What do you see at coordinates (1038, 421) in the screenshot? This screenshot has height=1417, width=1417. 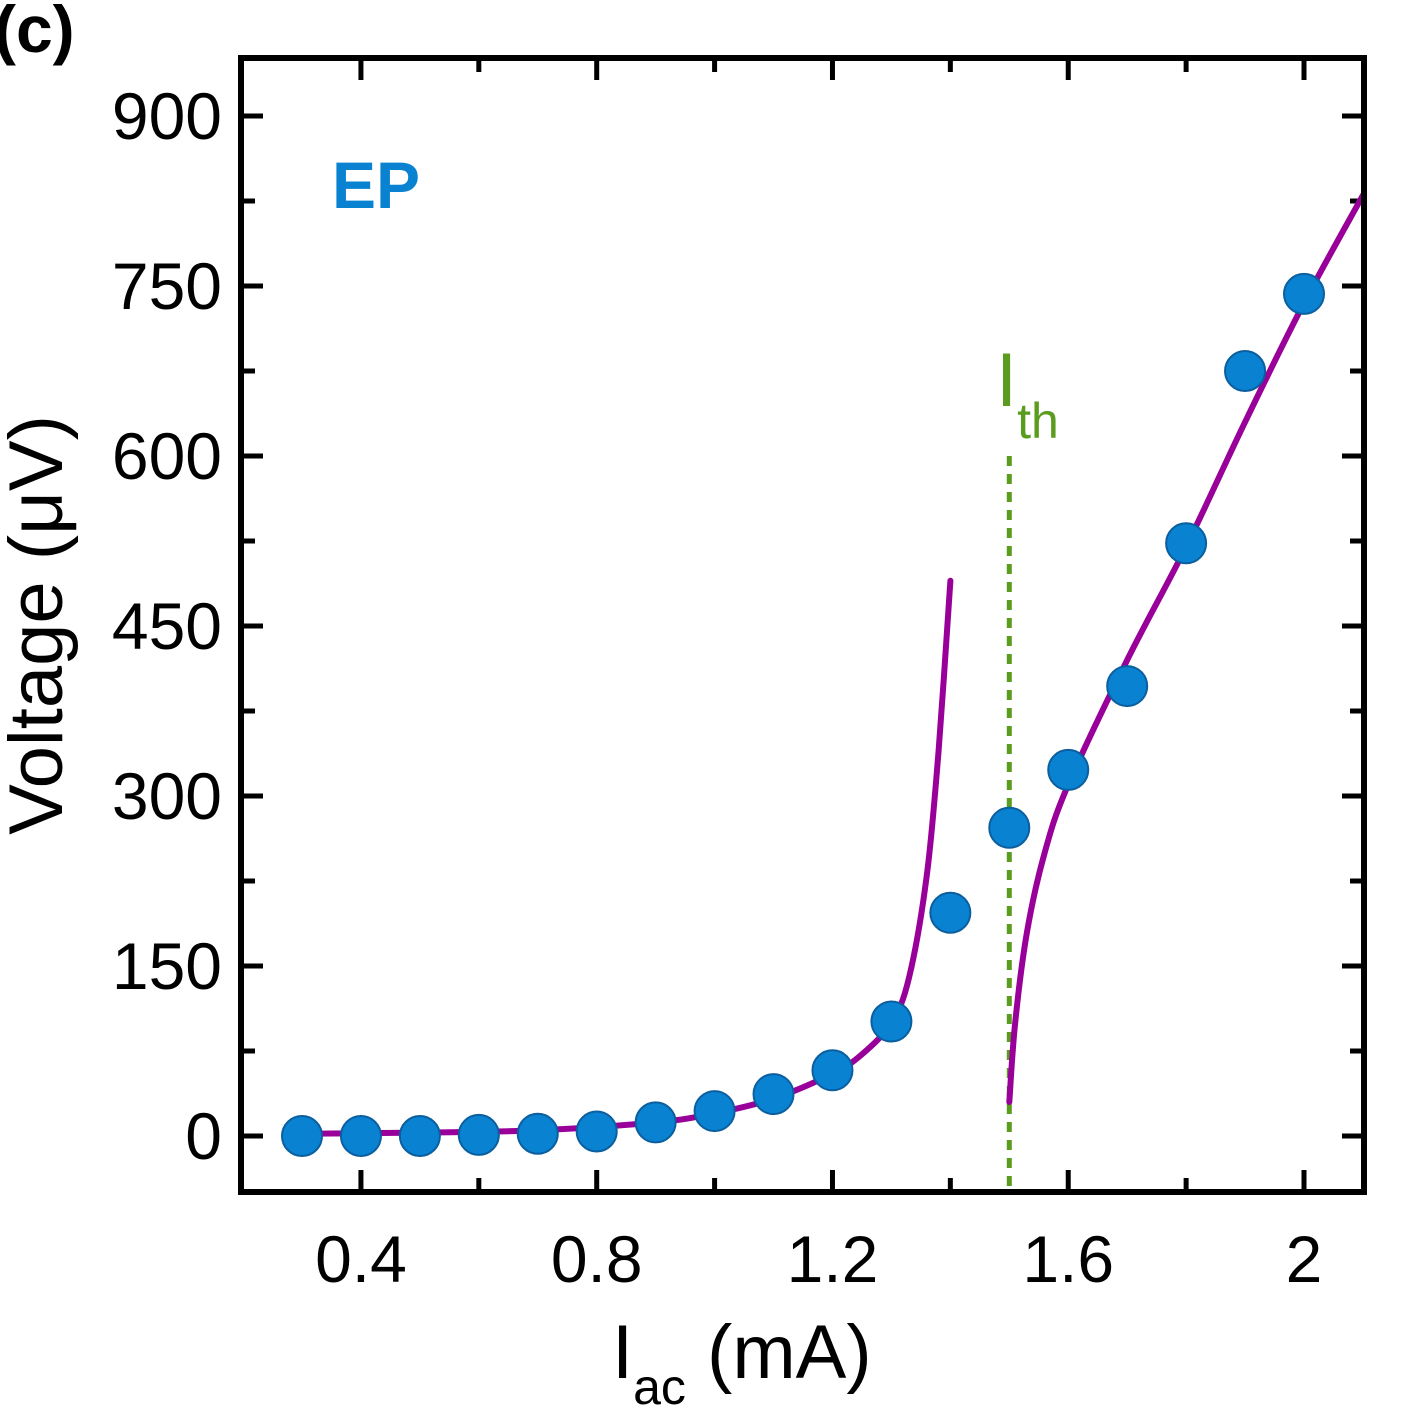 I see `threshold-label-sub: th` at bounding box center [1038, 421].